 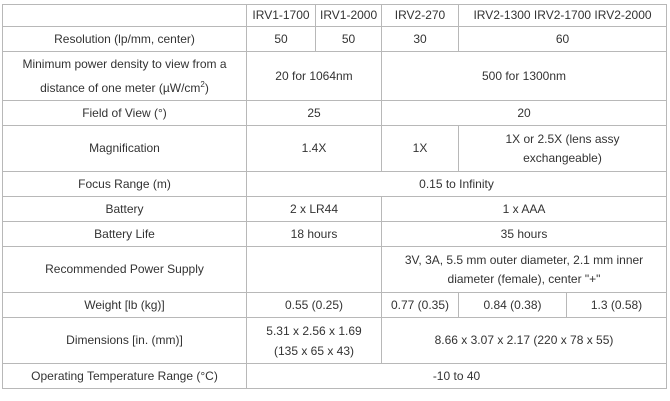 I want to click on power-supply-irv1, so click(x=314, y=269).